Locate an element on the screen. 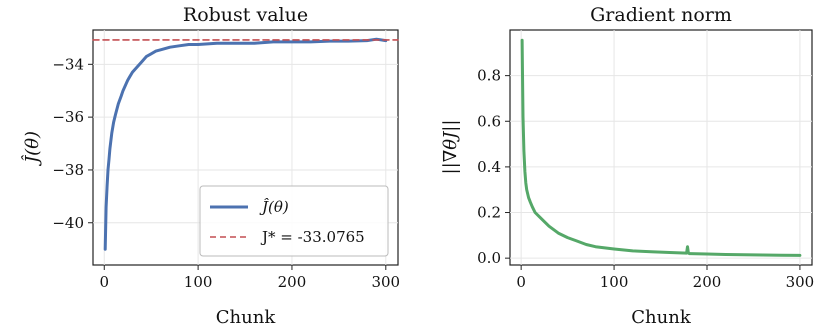  gradient-norm-xtick-label: 100 is located at coordinates (614, 282).